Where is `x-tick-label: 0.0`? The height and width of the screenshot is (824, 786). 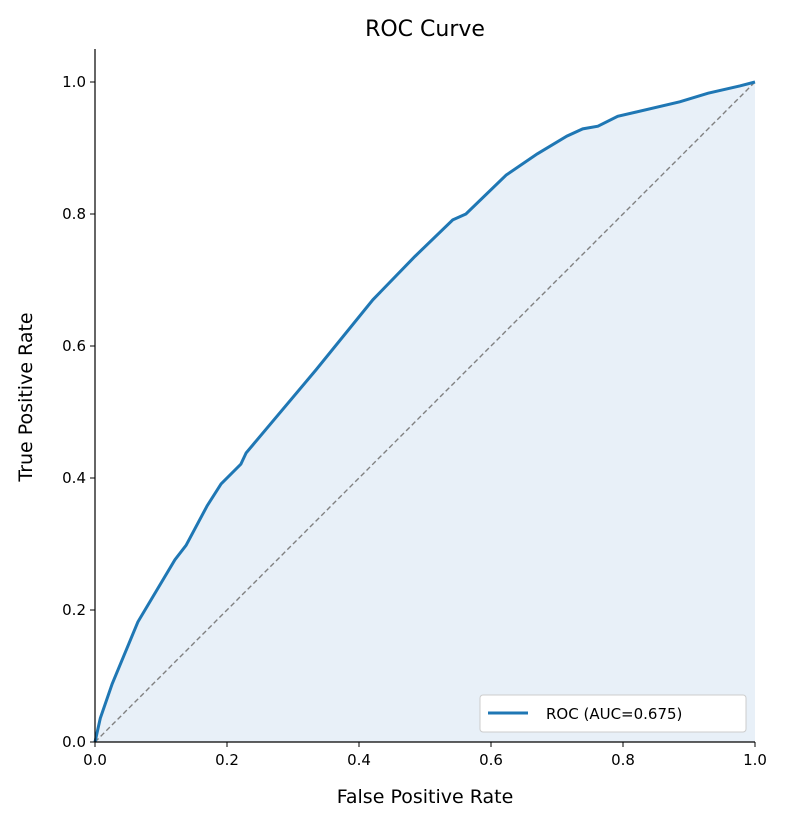 x-tick-label: 0.0 is located at coordinates (95, 760).